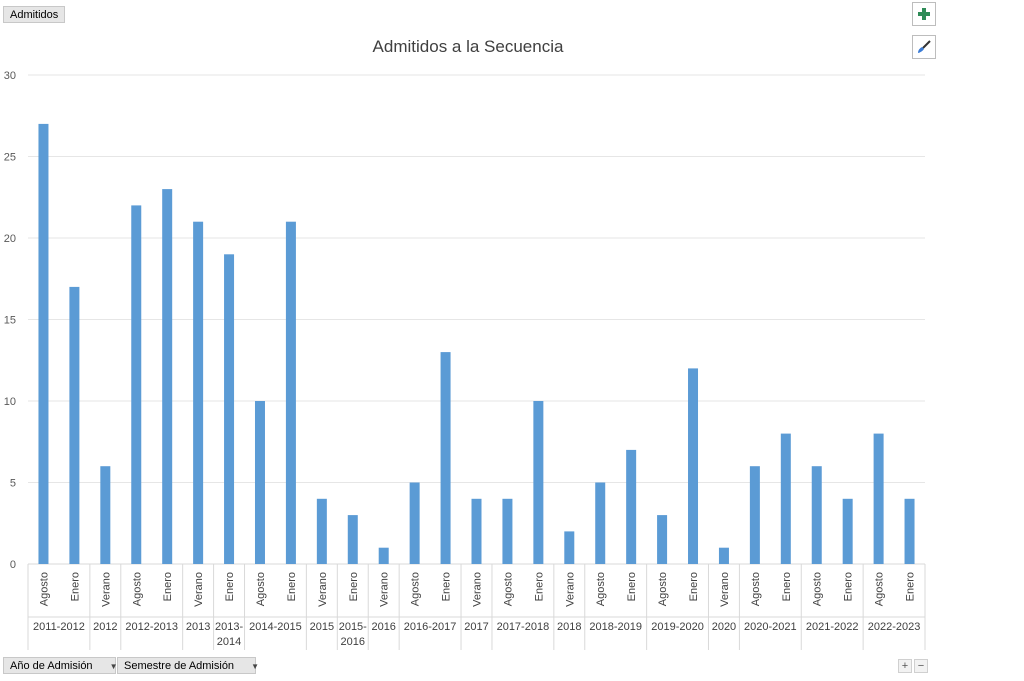 The image size is (1024, 681). What do you see at coordinates (677, 627) in the screenshot?
I see `group-label: 2019-2020` at bounding box center [677, 627].